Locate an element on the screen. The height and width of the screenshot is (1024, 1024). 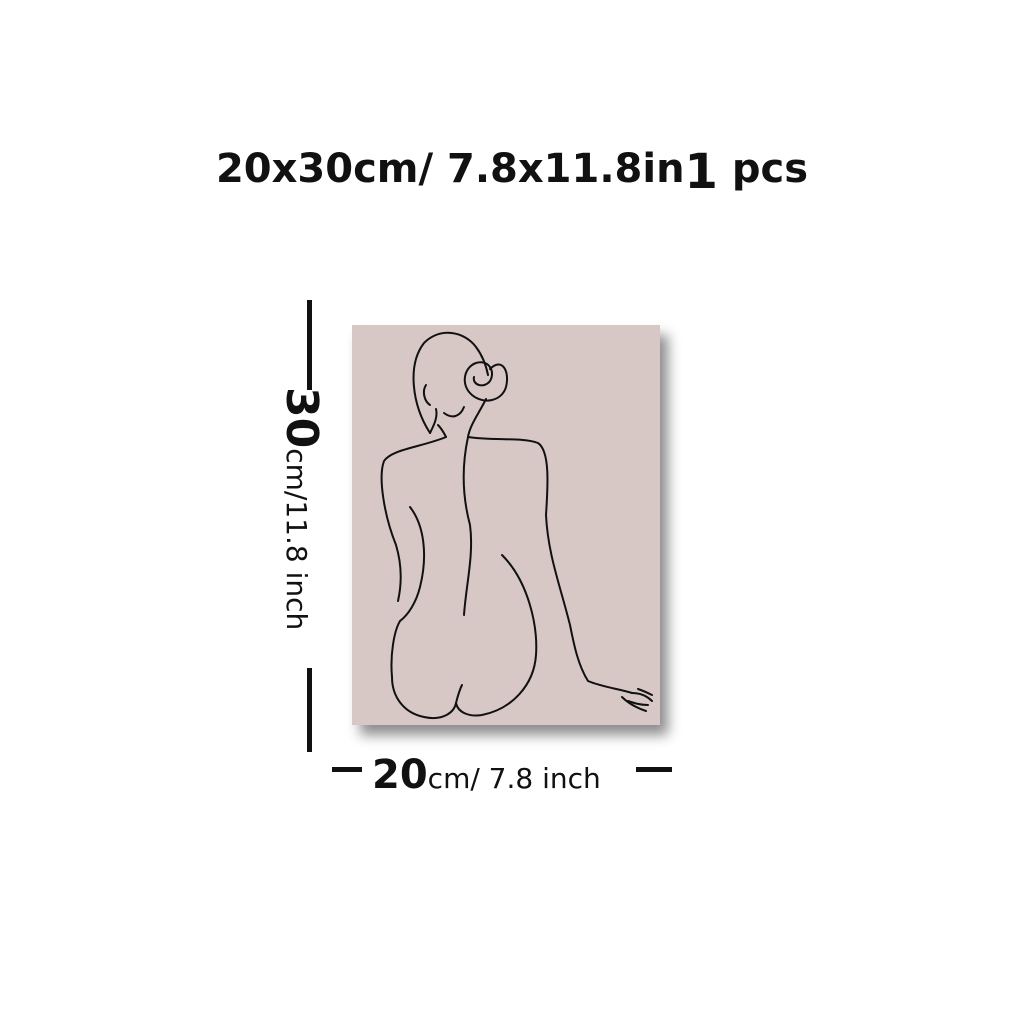
product-title: 20x30cm/ 7.8x11.8in1 pcs is located at coordinates (512, 169).